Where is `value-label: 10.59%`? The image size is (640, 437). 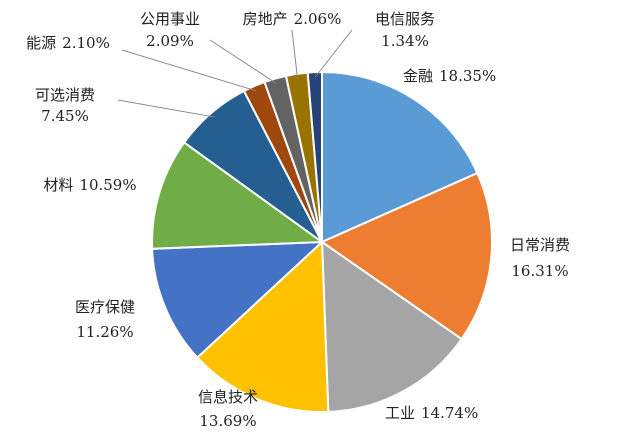 value-label: 10.59% is located at coordinates (107, 185).